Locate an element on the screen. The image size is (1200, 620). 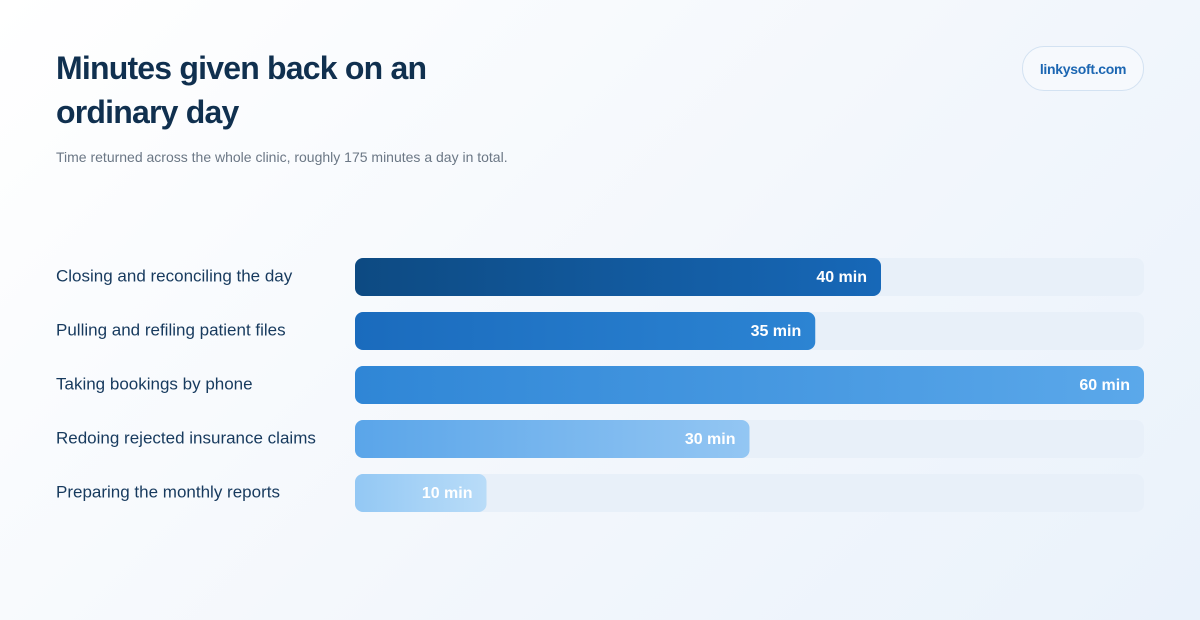
category-label: Closing and reconciling the day is located at coordinates (174, 275).